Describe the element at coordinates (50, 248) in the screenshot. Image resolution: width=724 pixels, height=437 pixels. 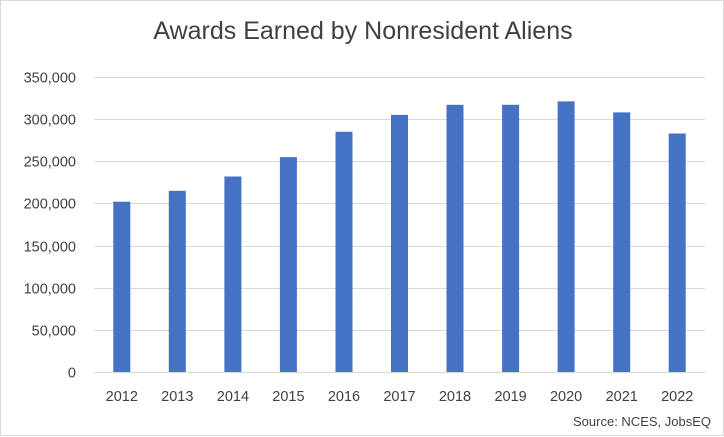
I see `y-tick-label: 150,000` at that location.